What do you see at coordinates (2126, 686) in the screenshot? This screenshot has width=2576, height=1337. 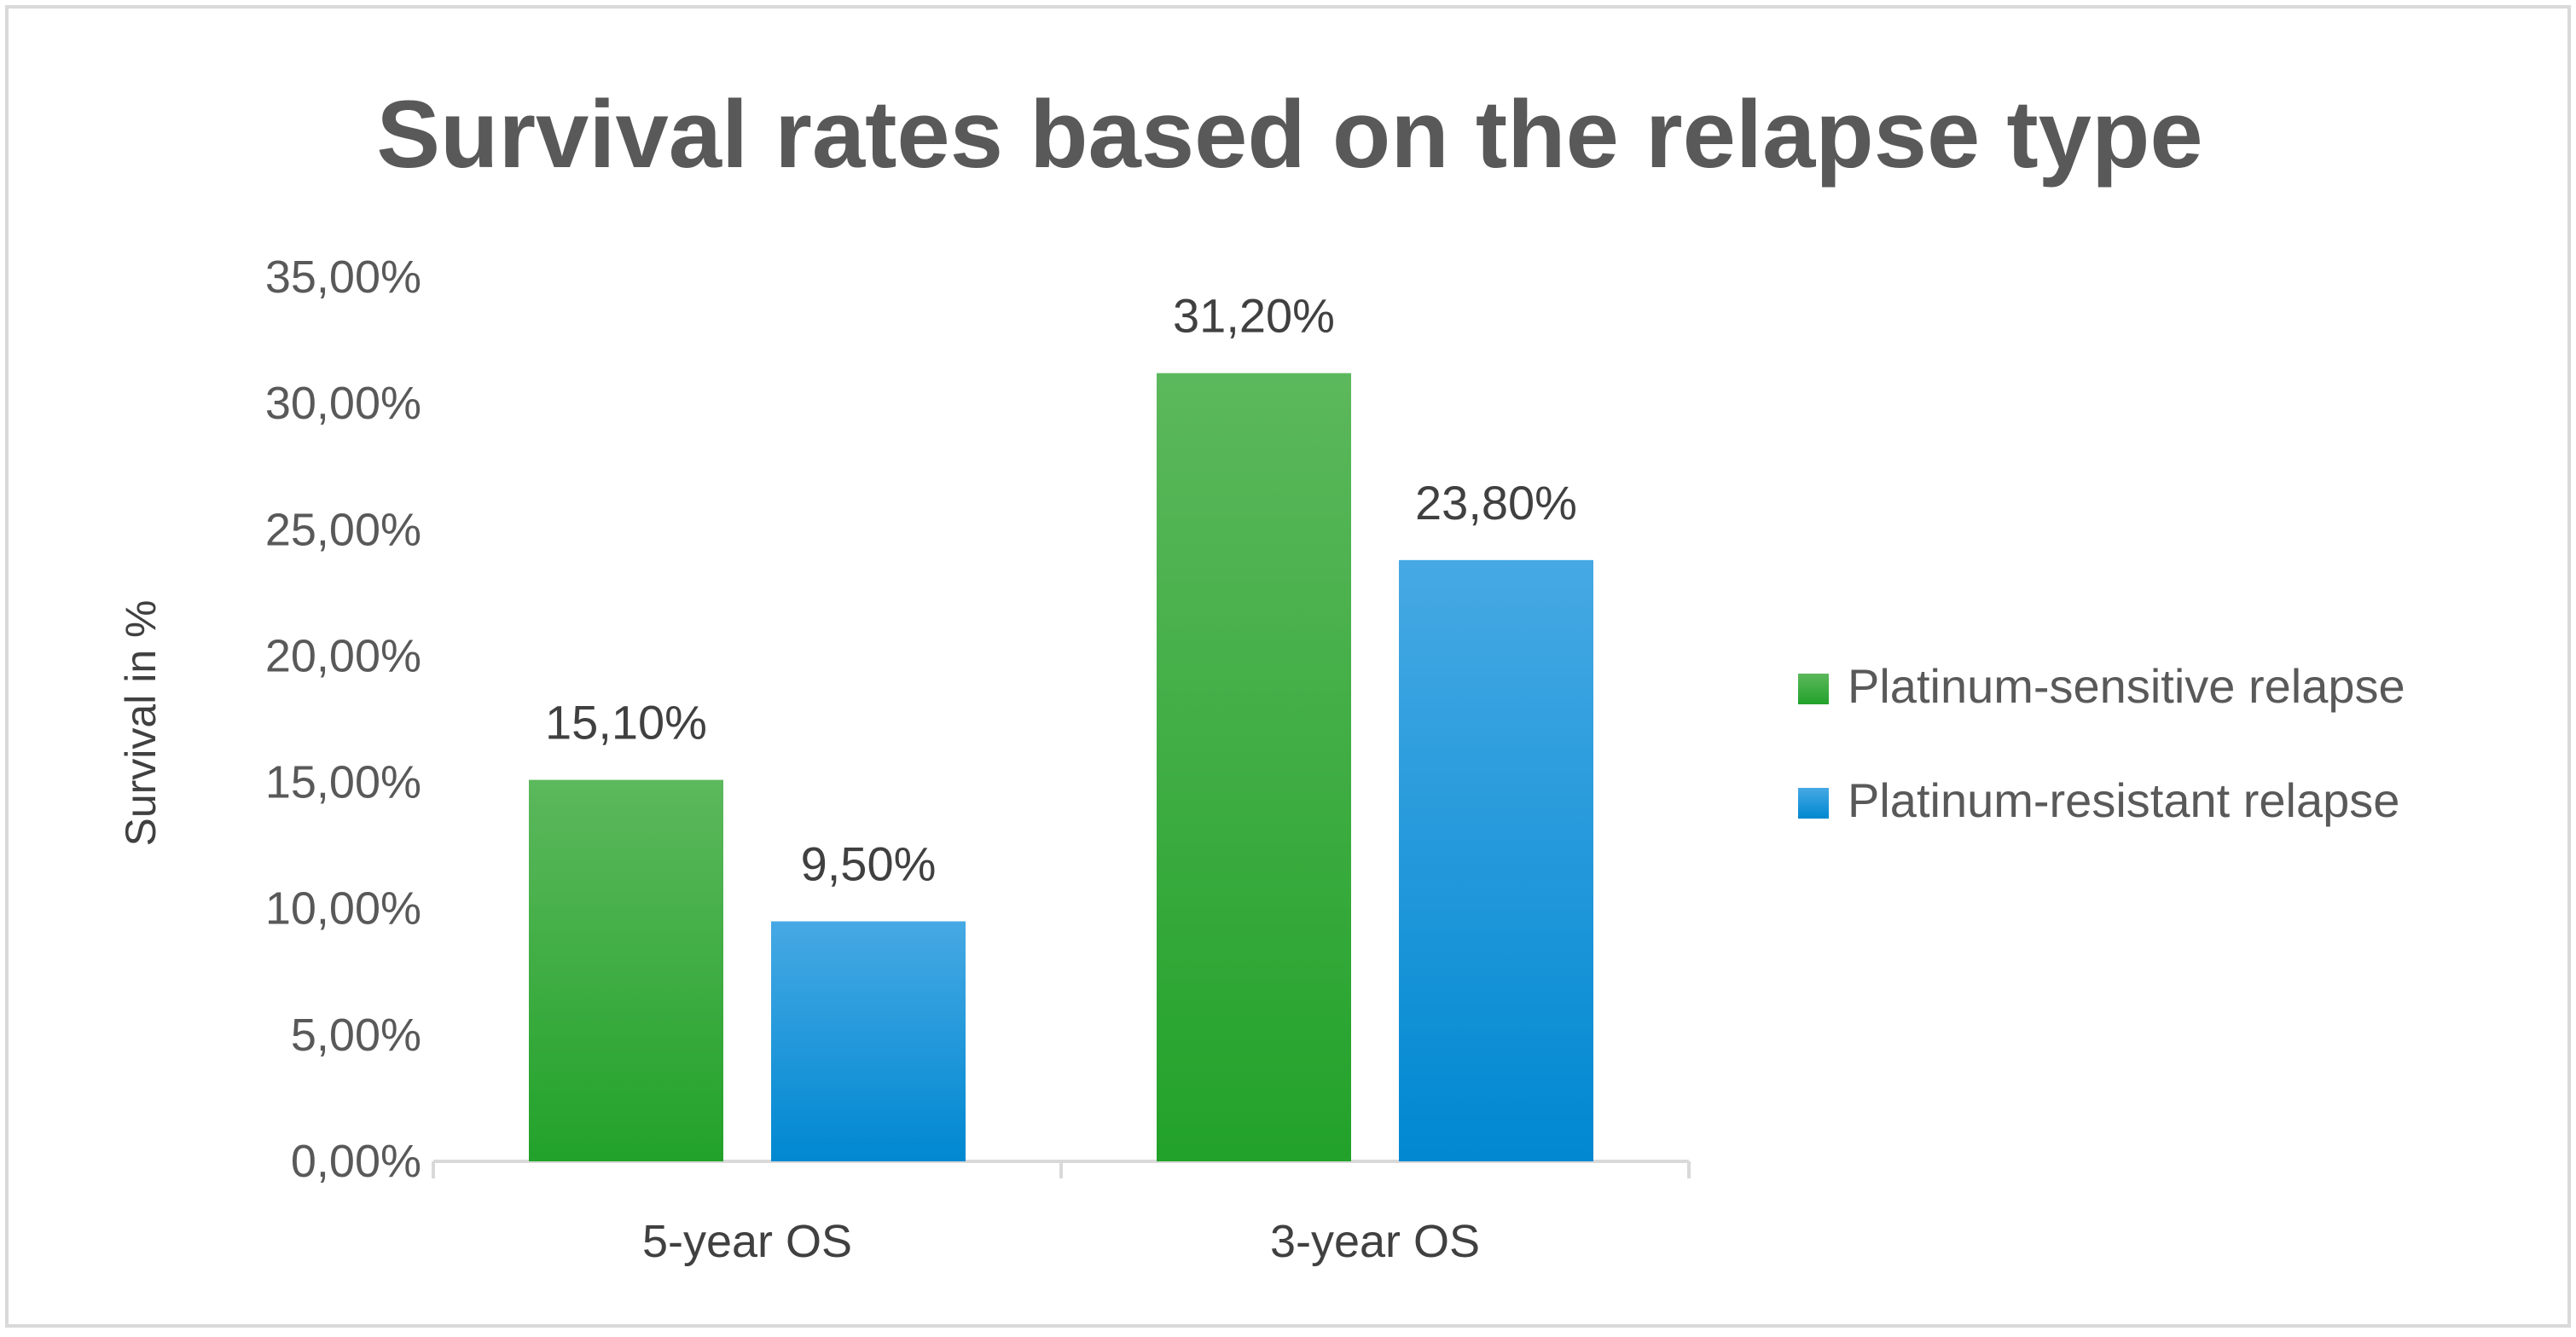 I see `legend-label: Platinum-sensitive relapse` at bounding box center [2126, 686].